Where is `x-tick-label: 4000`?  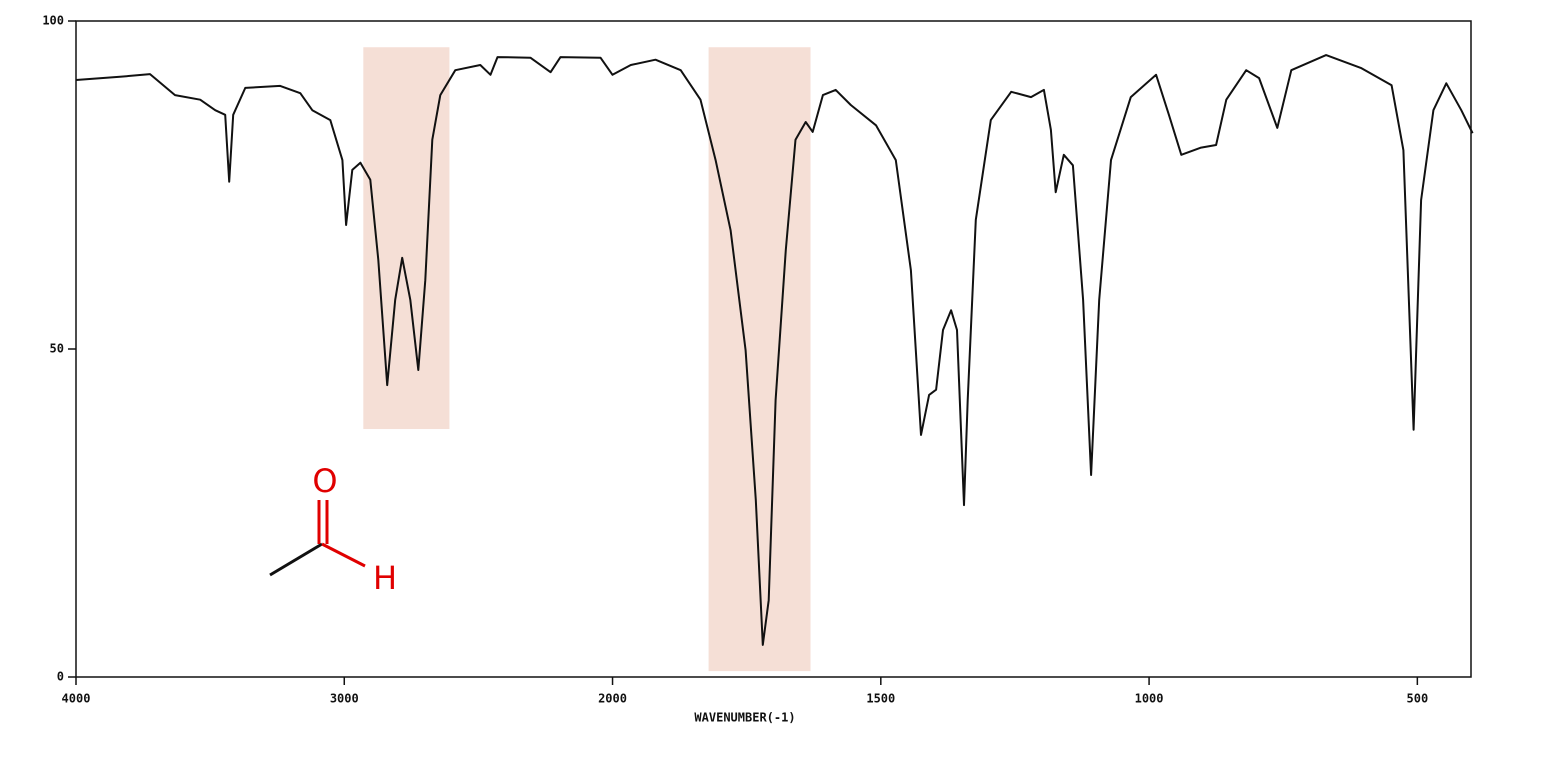
x-tick-label: 4000 is located at coordinates (76, 699).